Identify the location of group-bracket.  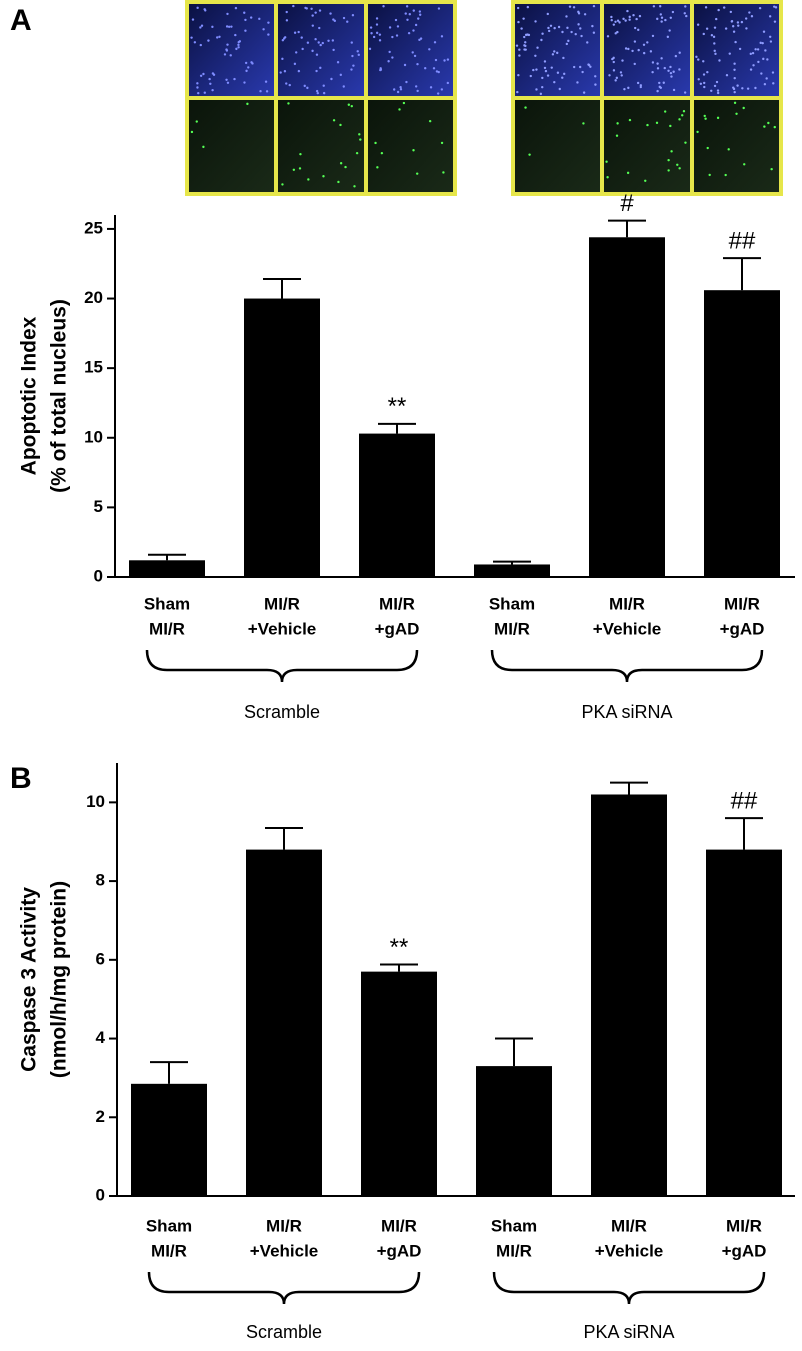
(629, 1288).